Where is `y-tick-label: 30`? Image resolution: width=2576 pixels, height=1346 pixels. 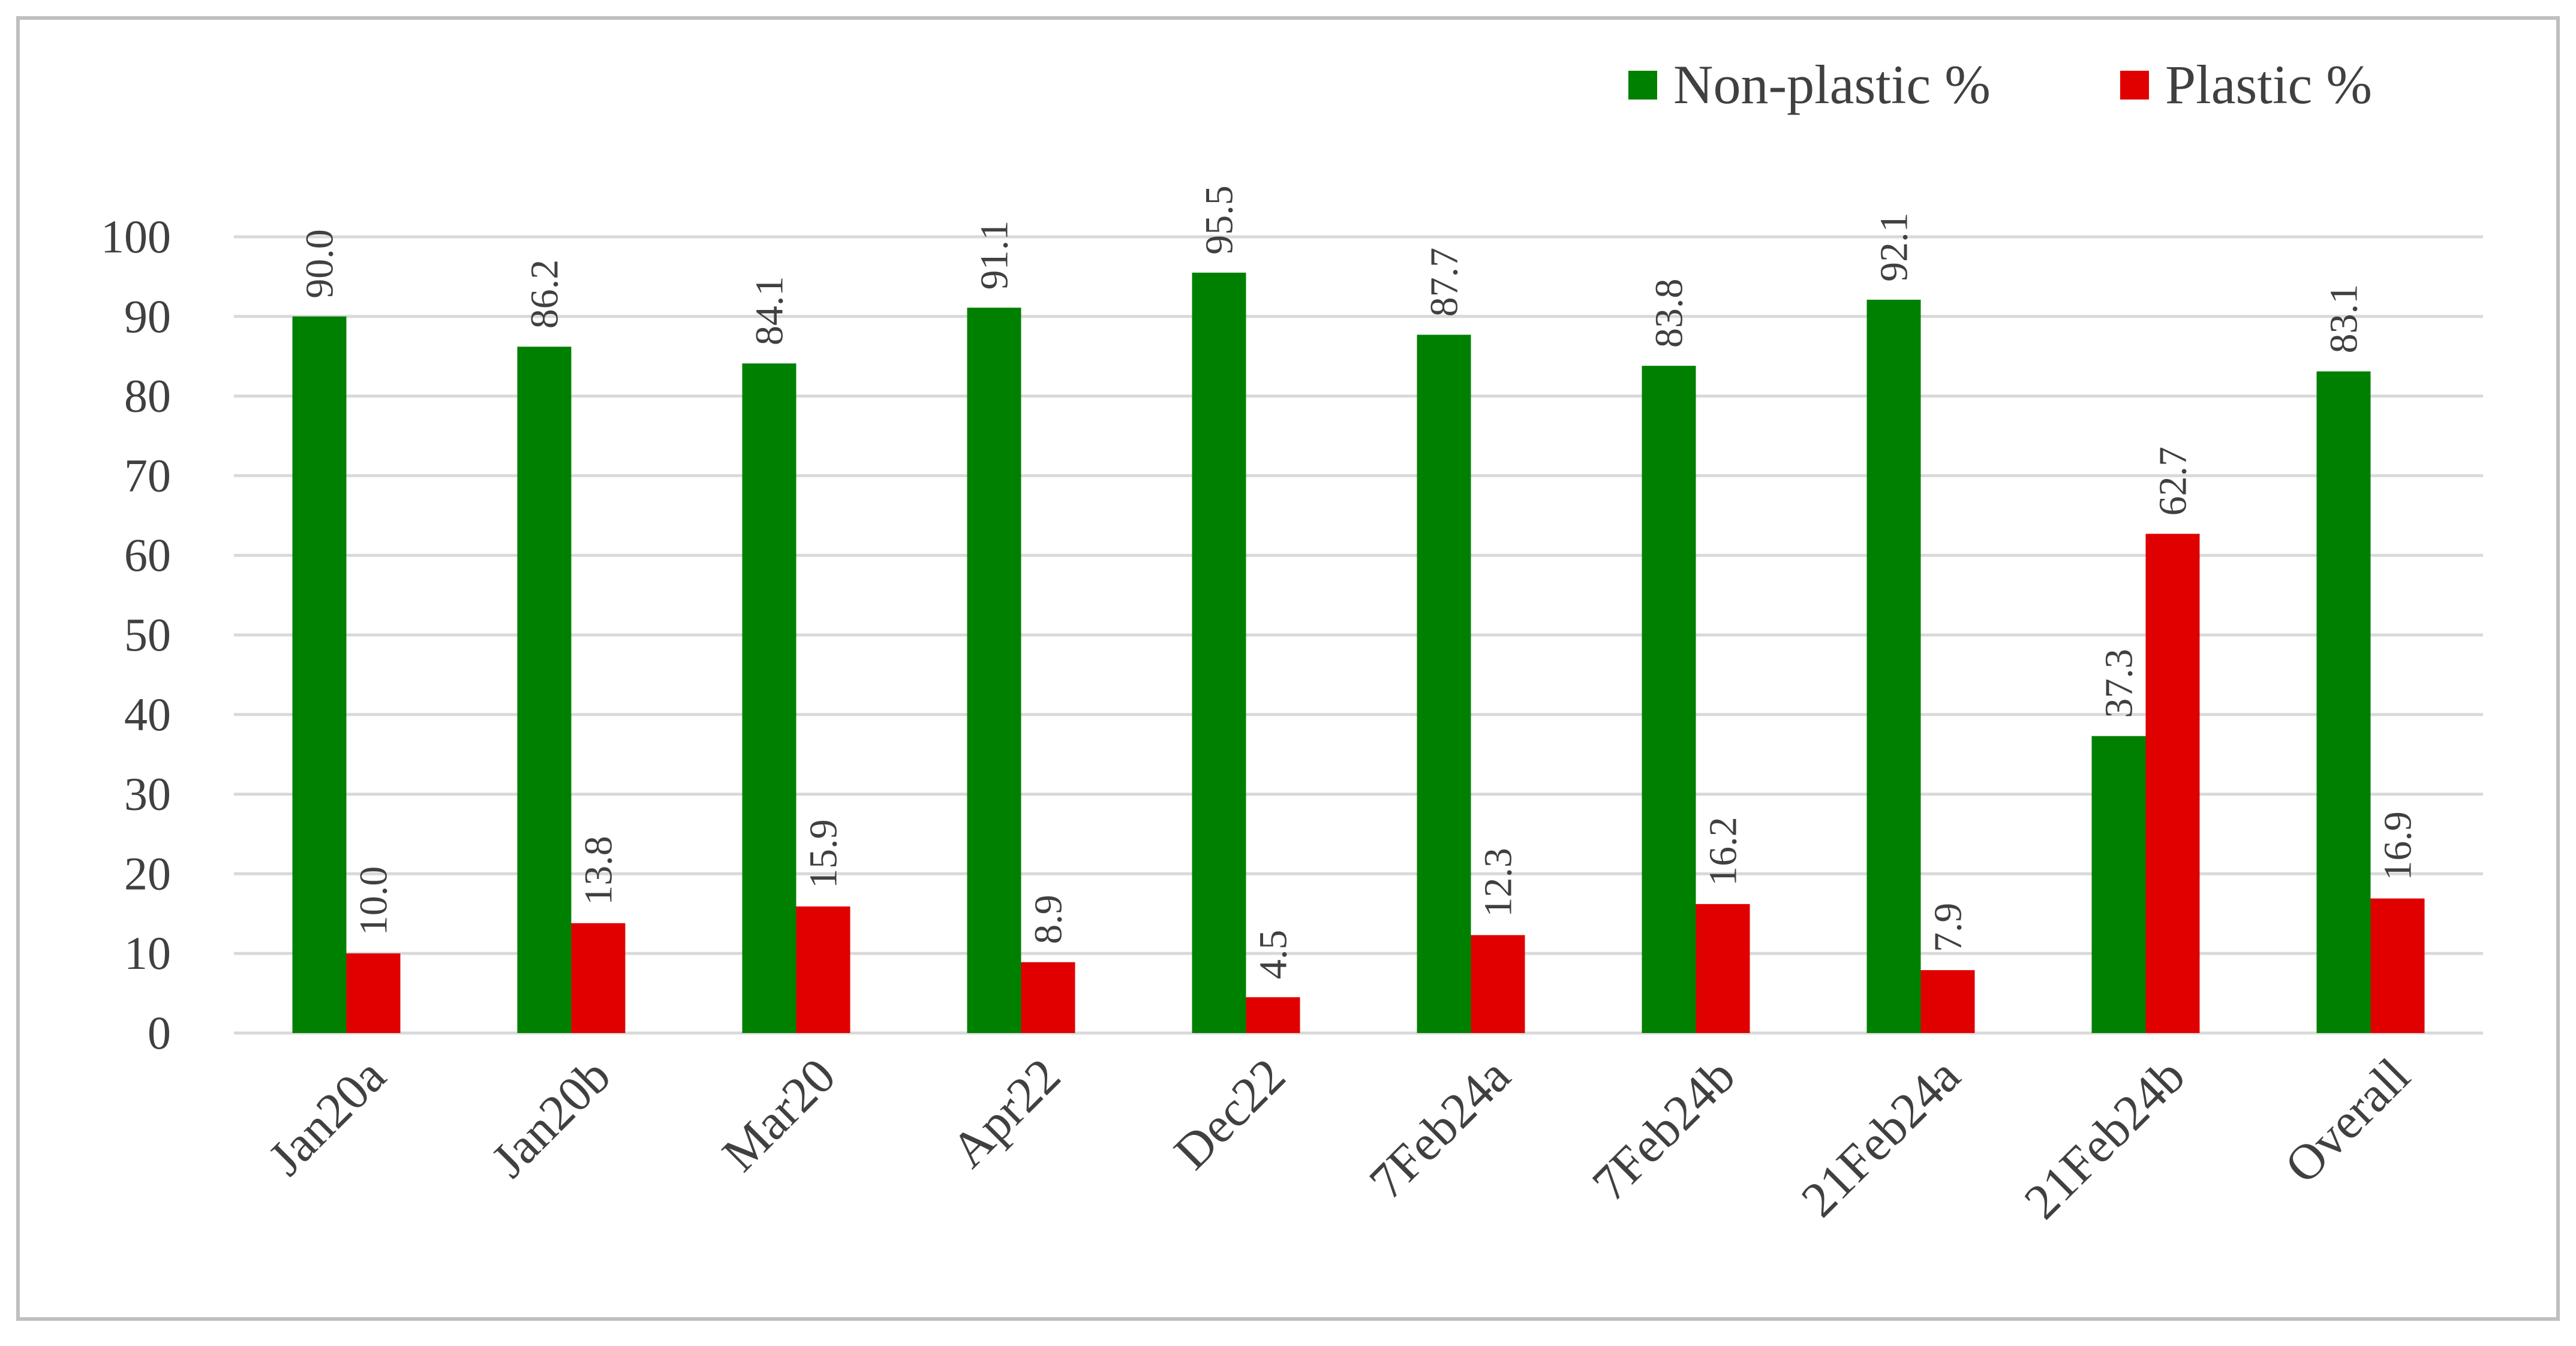
y-tick-label: 30 is located at coordinates (148, 794).